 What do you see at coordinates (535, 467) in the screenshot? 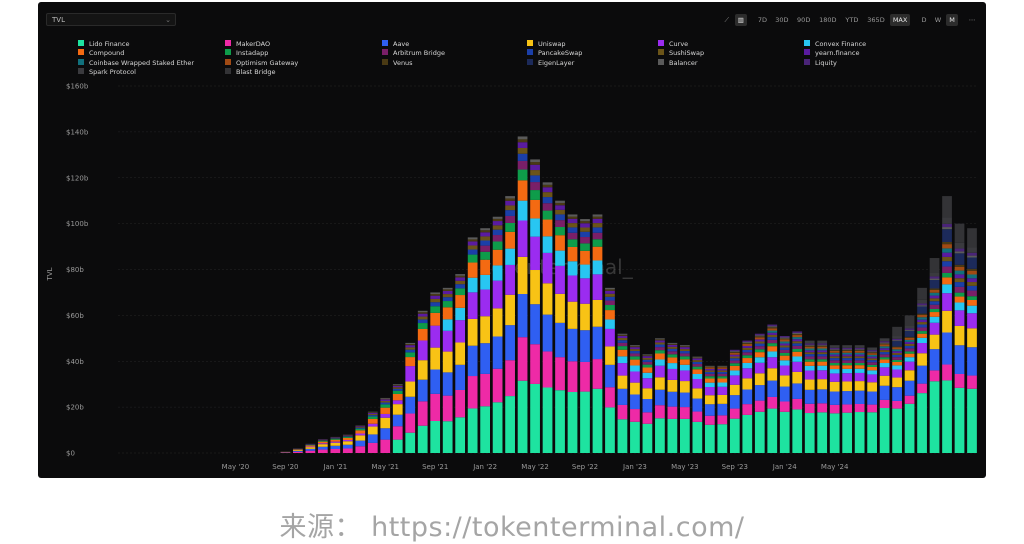
I see `x-tick-label: May '22` at bounding box center [535, 467].